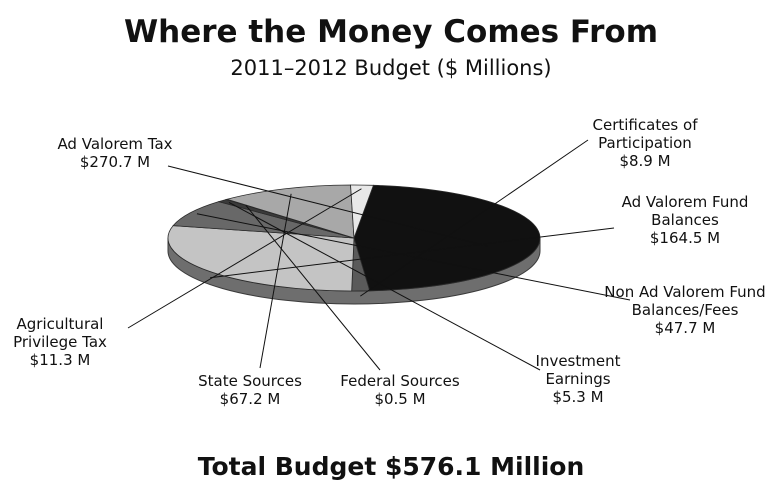  Describe the element at coordinates (685, 292) in the screenshot. I see `slice-label-line: Non Ad Valorem Fund` at that location.